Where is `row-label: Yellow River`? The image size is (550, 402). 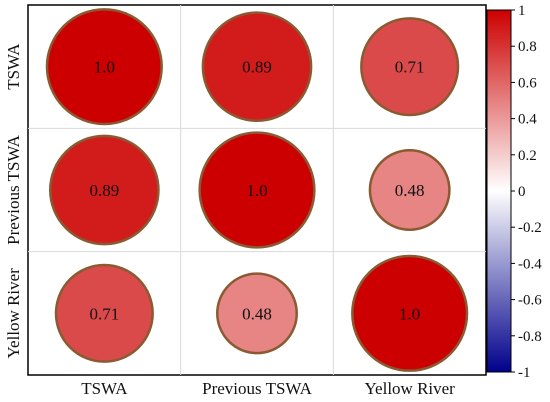
row-label: Yellow River is located at coordinates (13, 313).